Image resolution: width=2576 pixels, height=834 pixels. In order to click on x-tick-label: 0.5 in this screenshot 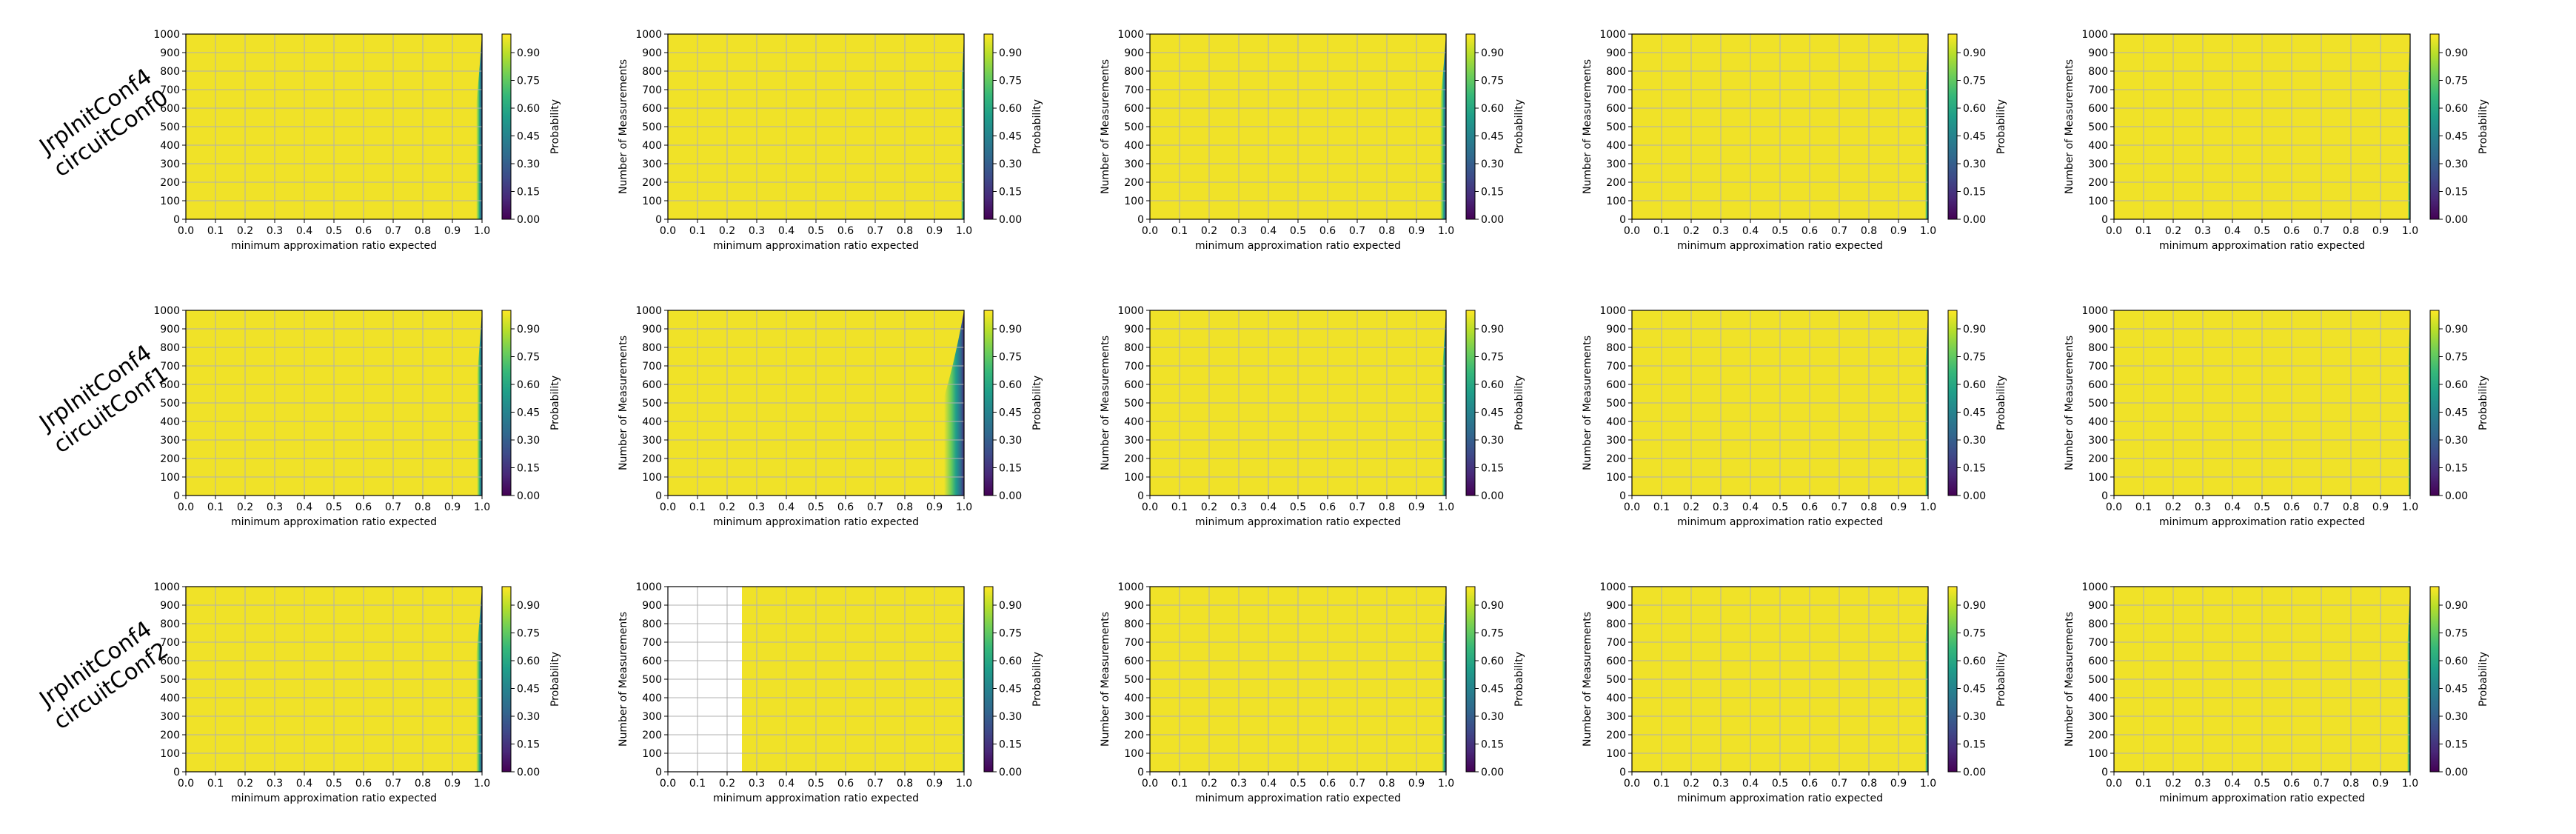, I will do `click(1780, 784)`.